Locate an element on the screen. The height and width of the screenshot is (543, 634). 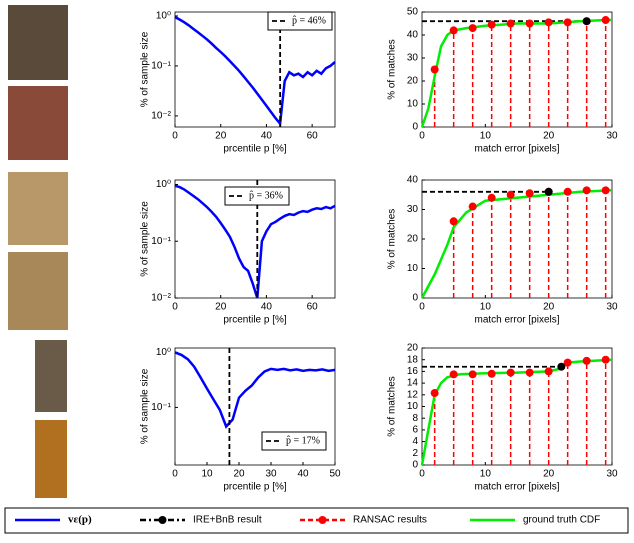
legend-label: RANSAC results is located at coordinates (390, 520).